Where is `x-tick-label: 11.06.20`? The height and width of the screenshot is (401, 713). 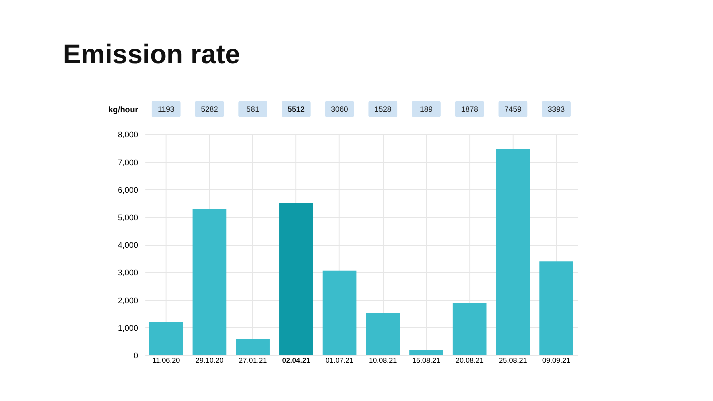
x-tick-label: 11.06.20 is located at coordinates (166, 361).